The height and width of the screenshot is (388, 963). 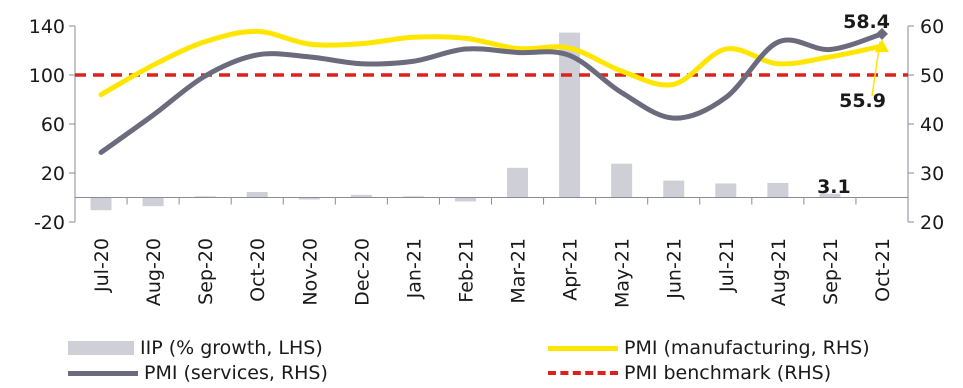 I want to click on annotation-leader-line, so click(x=876, y=69).